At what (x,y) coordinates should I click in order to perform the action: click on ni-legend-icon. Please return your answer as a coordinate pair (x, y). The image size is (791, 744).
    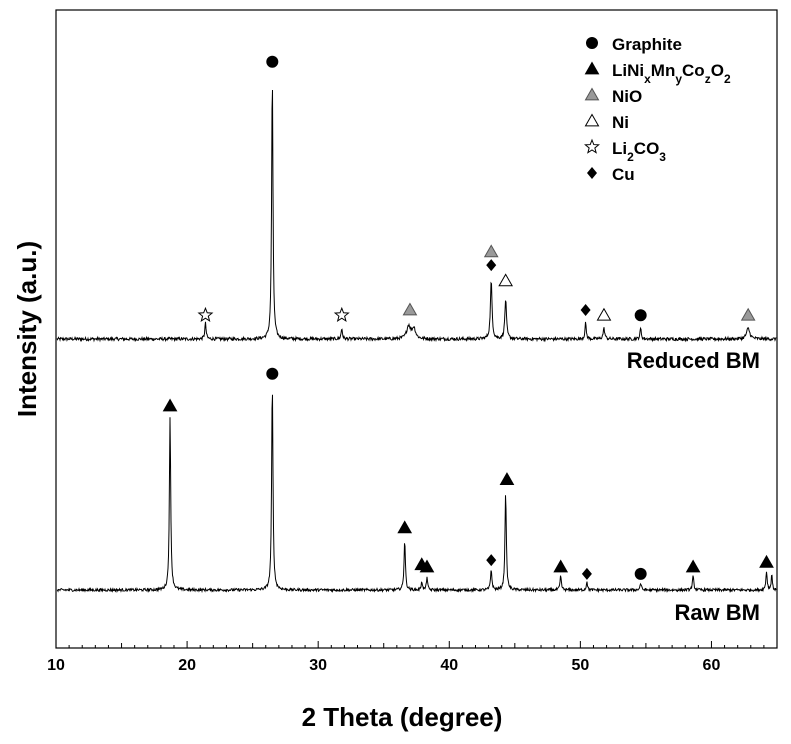
    Looking at the image, I should click on (592, 120).